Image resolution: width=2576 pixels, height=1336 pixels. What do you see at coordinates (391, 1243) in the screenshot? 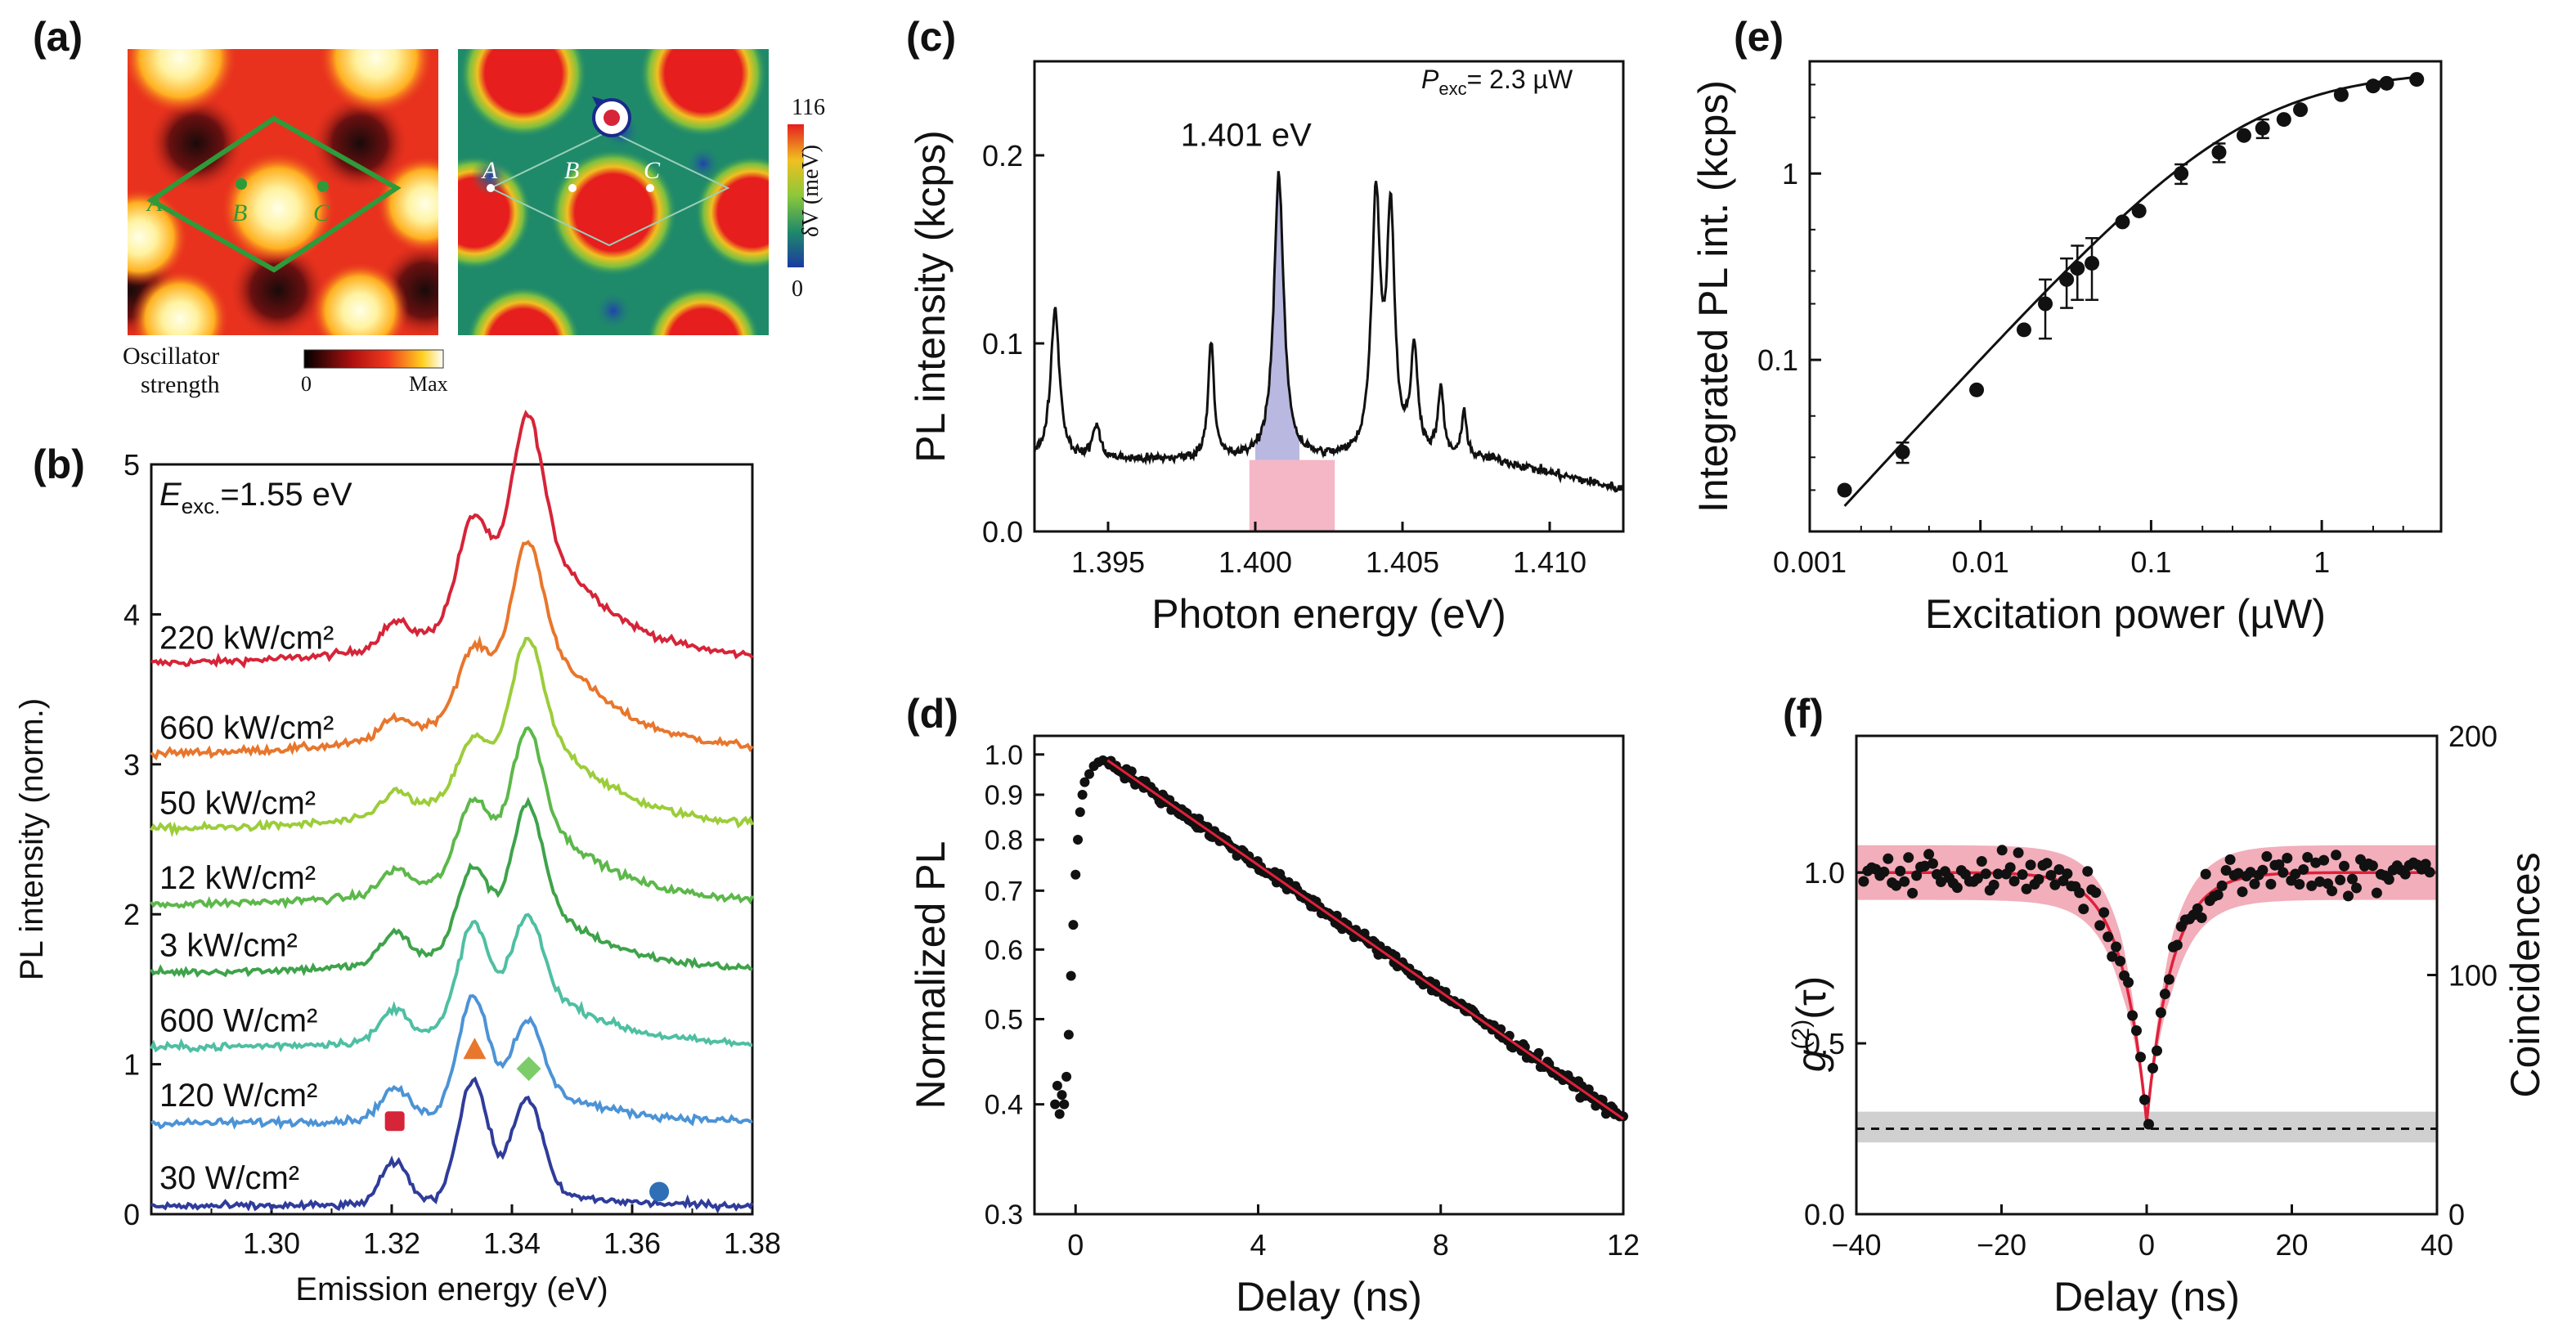
I see `chart-b-xtick-label: 1.32` at bounding box center [391, 1243].